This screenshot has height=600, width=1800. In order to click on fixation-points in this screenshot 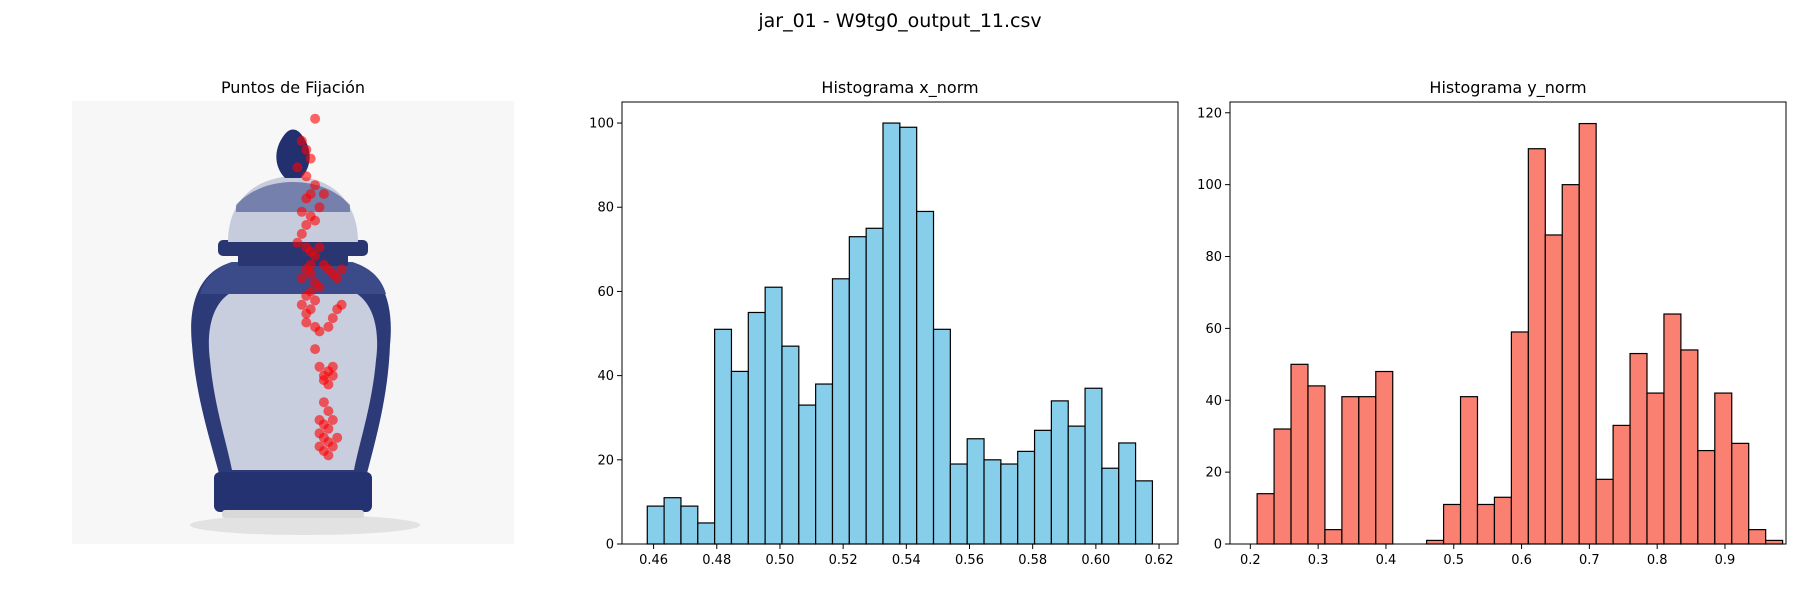, I will do `click(319, 287)`.